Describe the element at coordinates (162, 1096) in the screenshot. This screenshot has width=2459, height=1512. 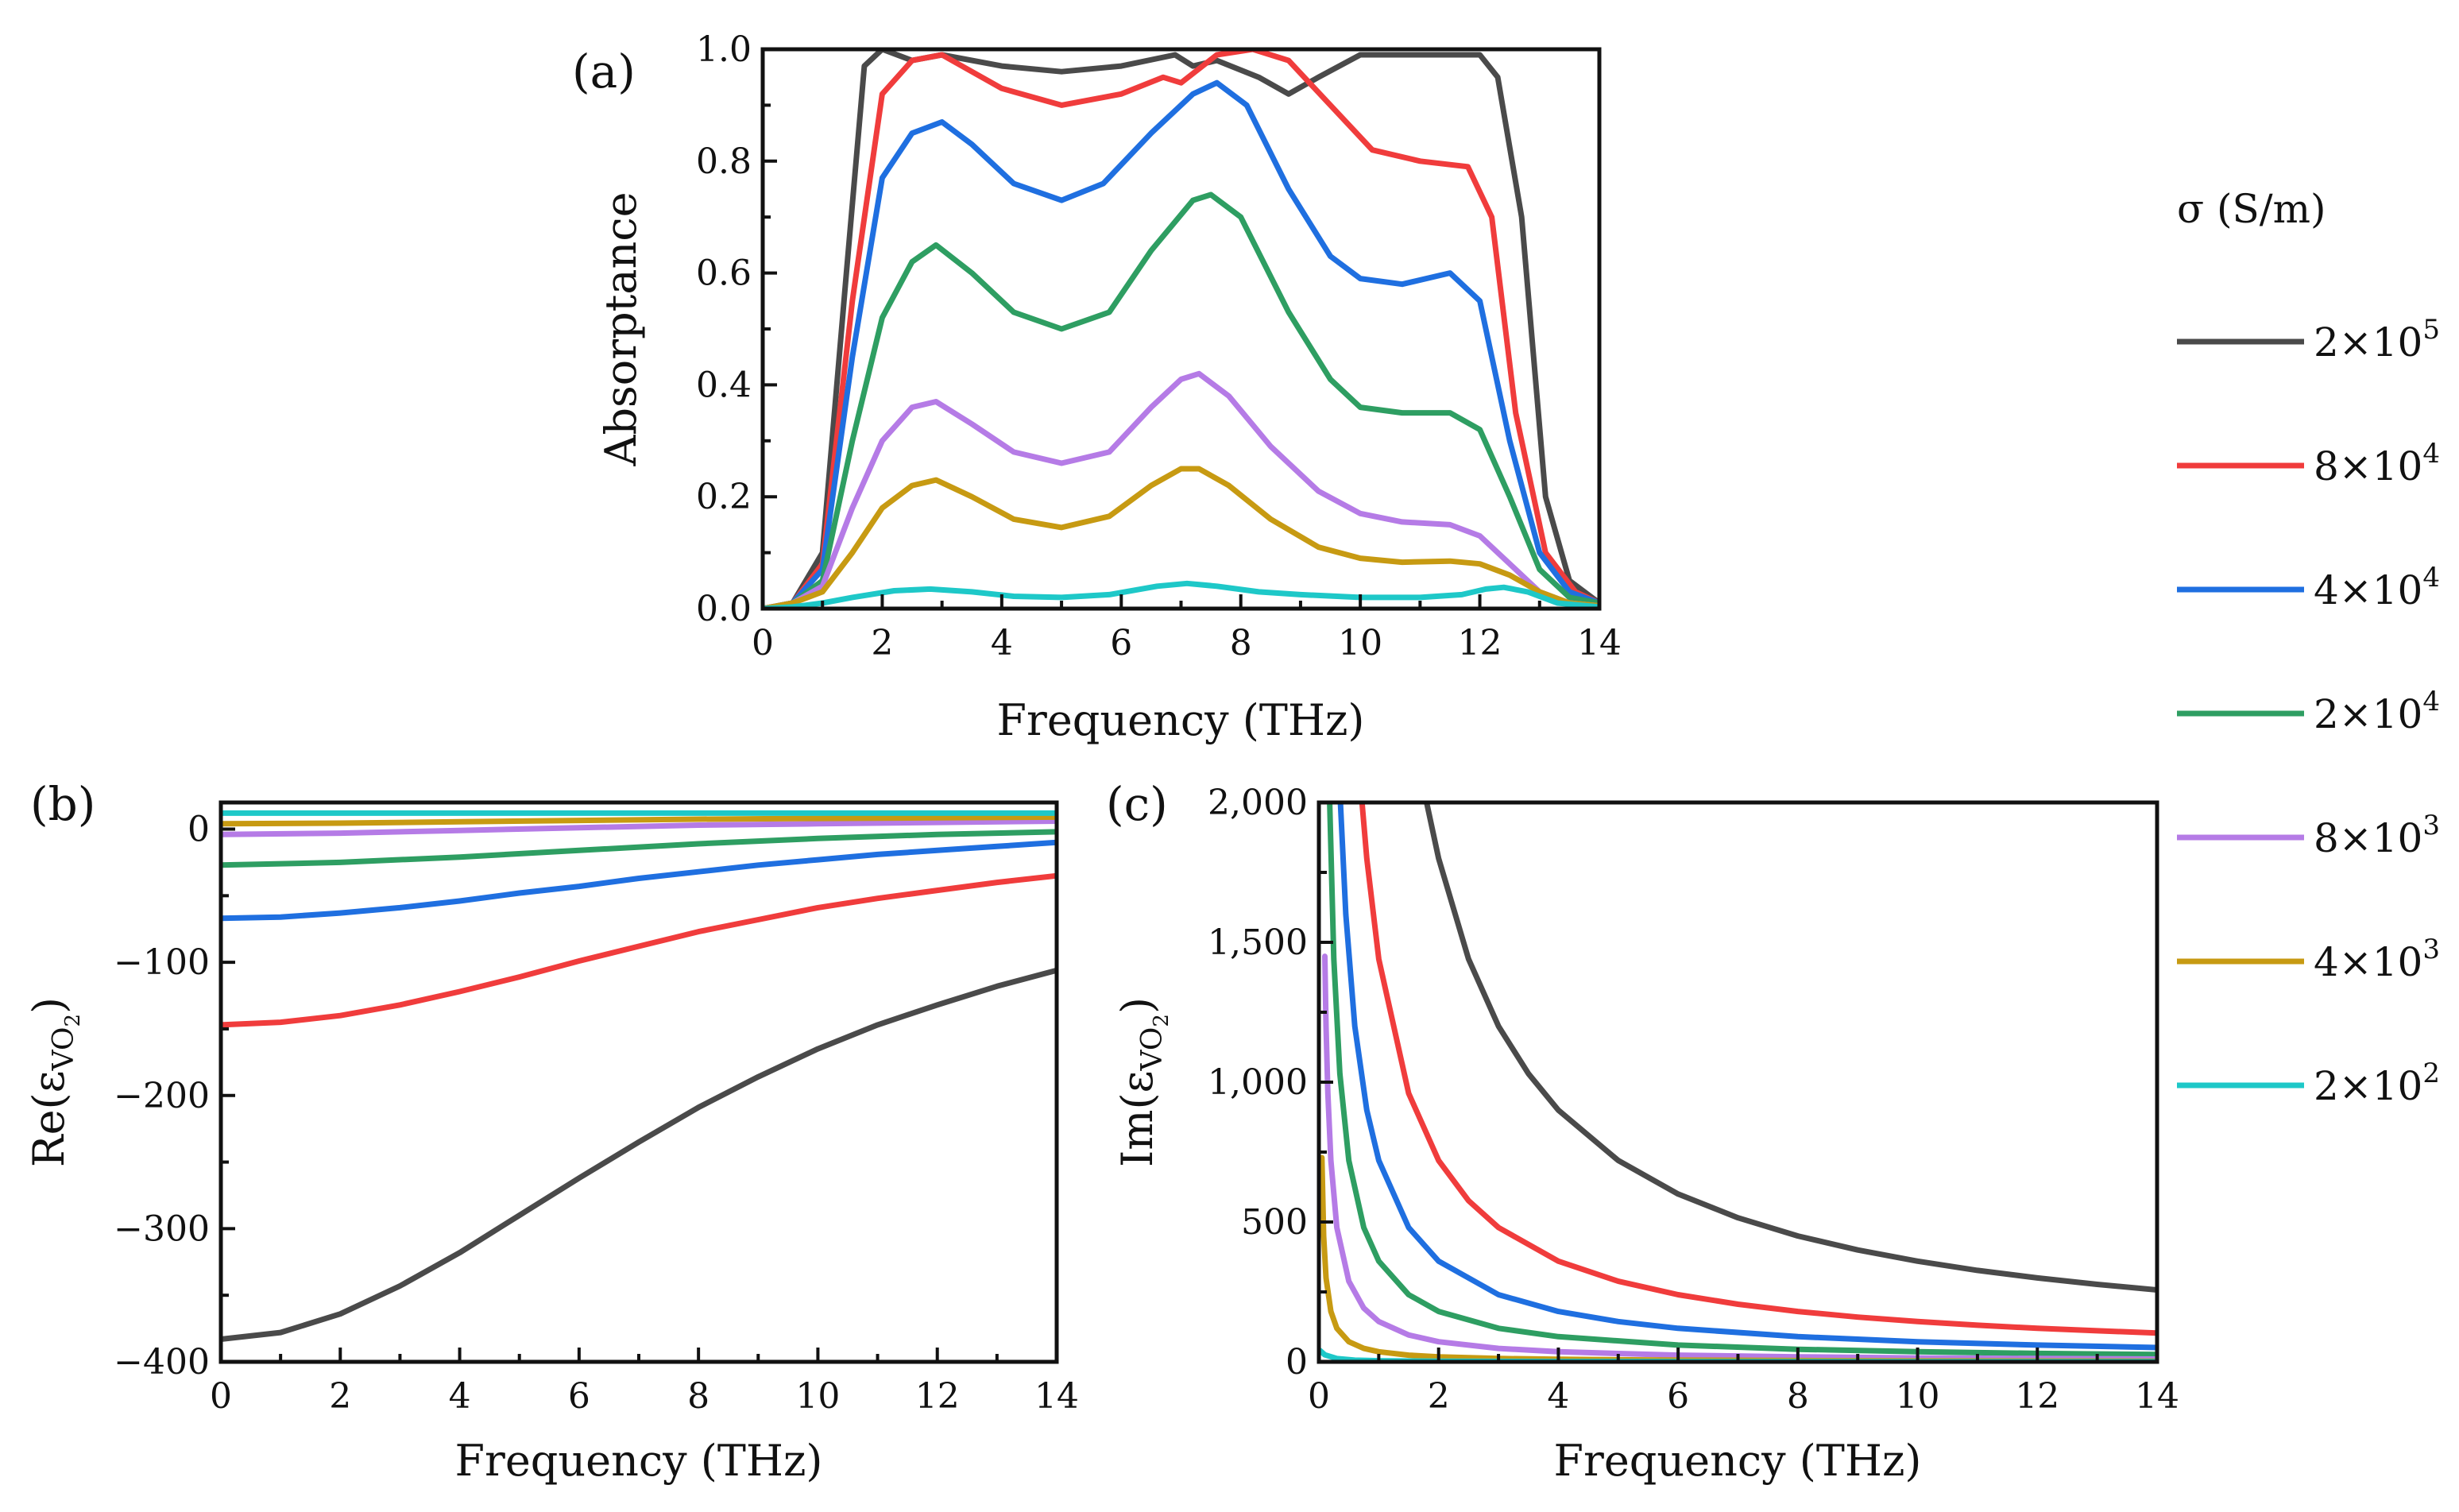
I see `panel-b-ytick-label-2: −200` at that location.